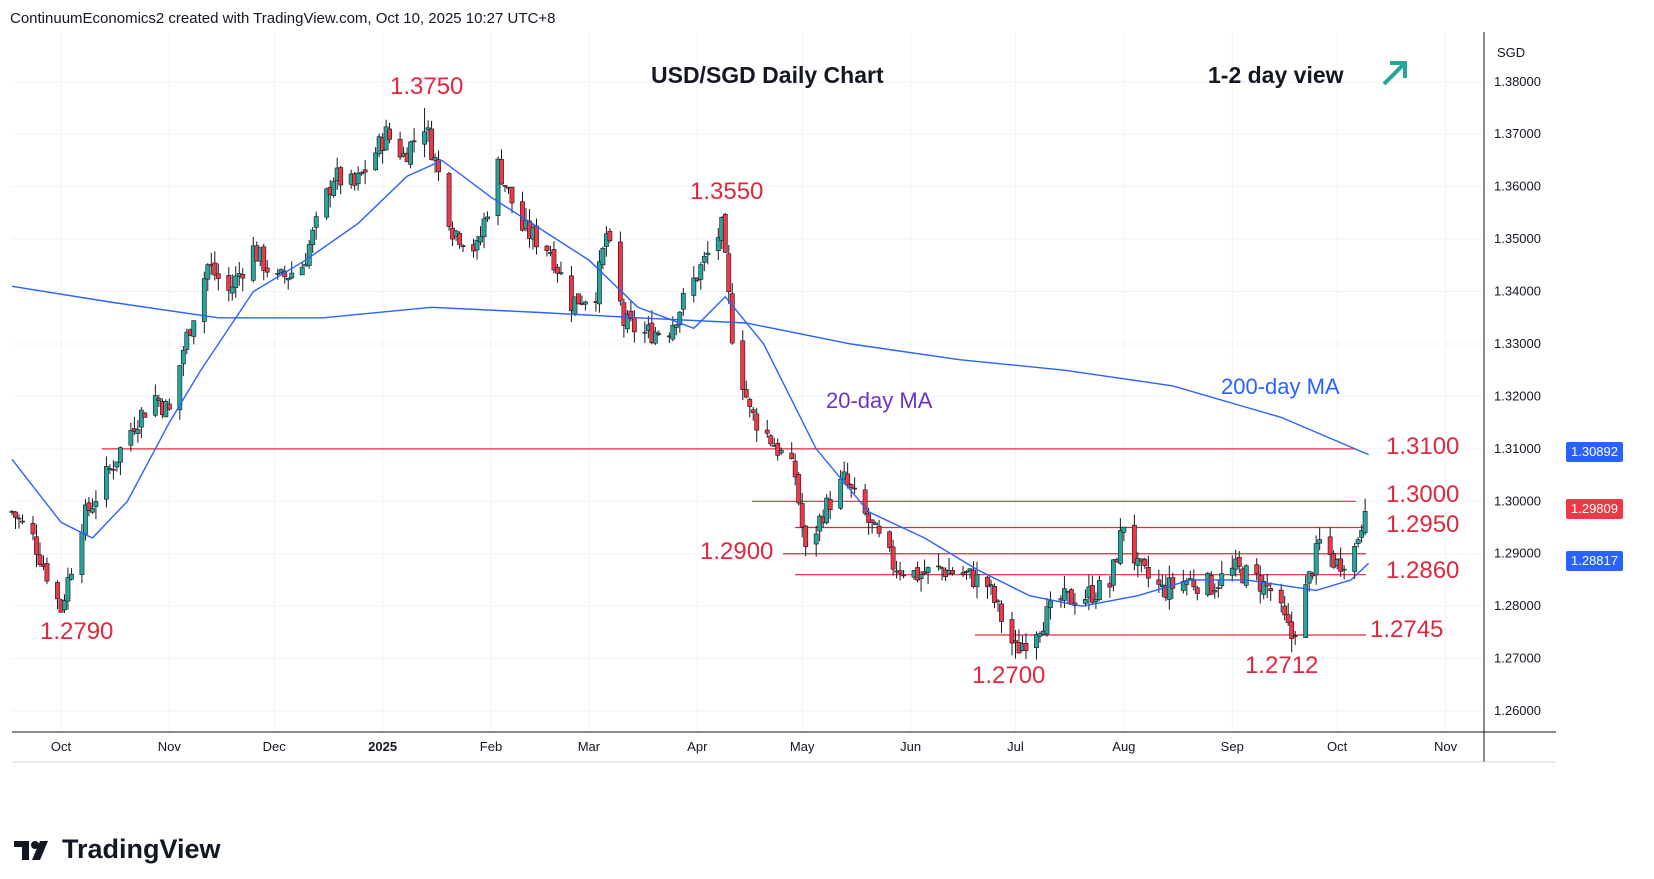  Describe the element at coordinates (1517, 395) in the screenshot. I see `y-tick-label: 1.32000` at that location.